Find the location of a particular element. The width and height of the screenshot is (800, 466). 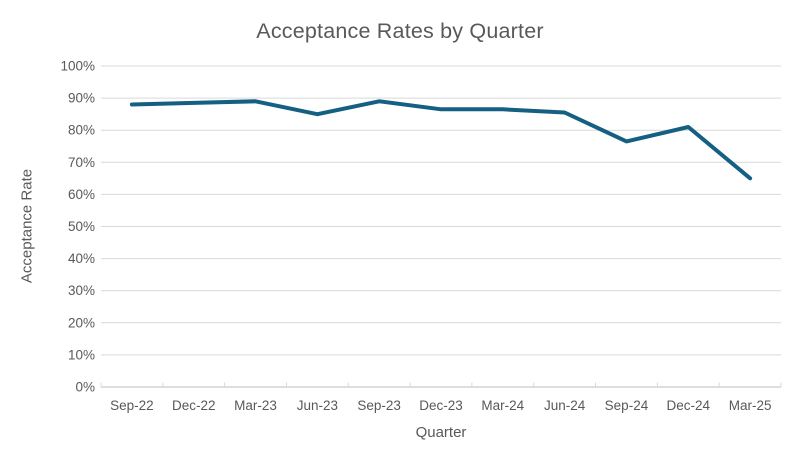

x-tick-label: Jun-23 is located at coordinates (317, 405).